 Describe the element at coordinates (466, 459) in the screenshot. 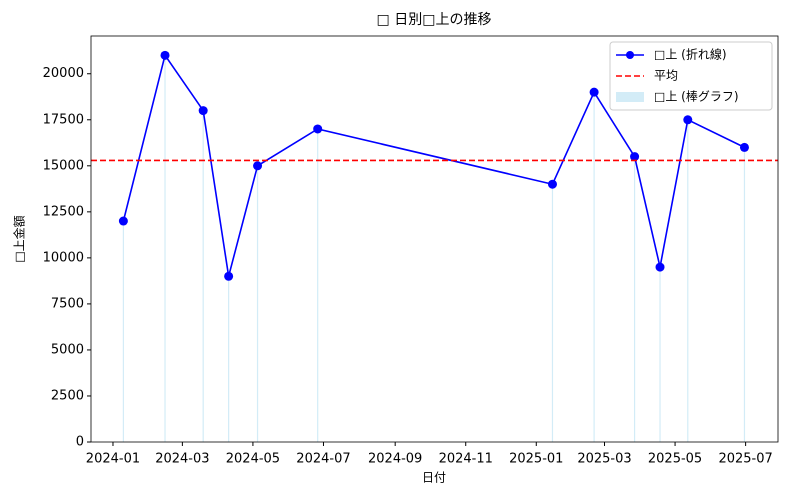

I see `x-tick-label: 2024-11` at that location.